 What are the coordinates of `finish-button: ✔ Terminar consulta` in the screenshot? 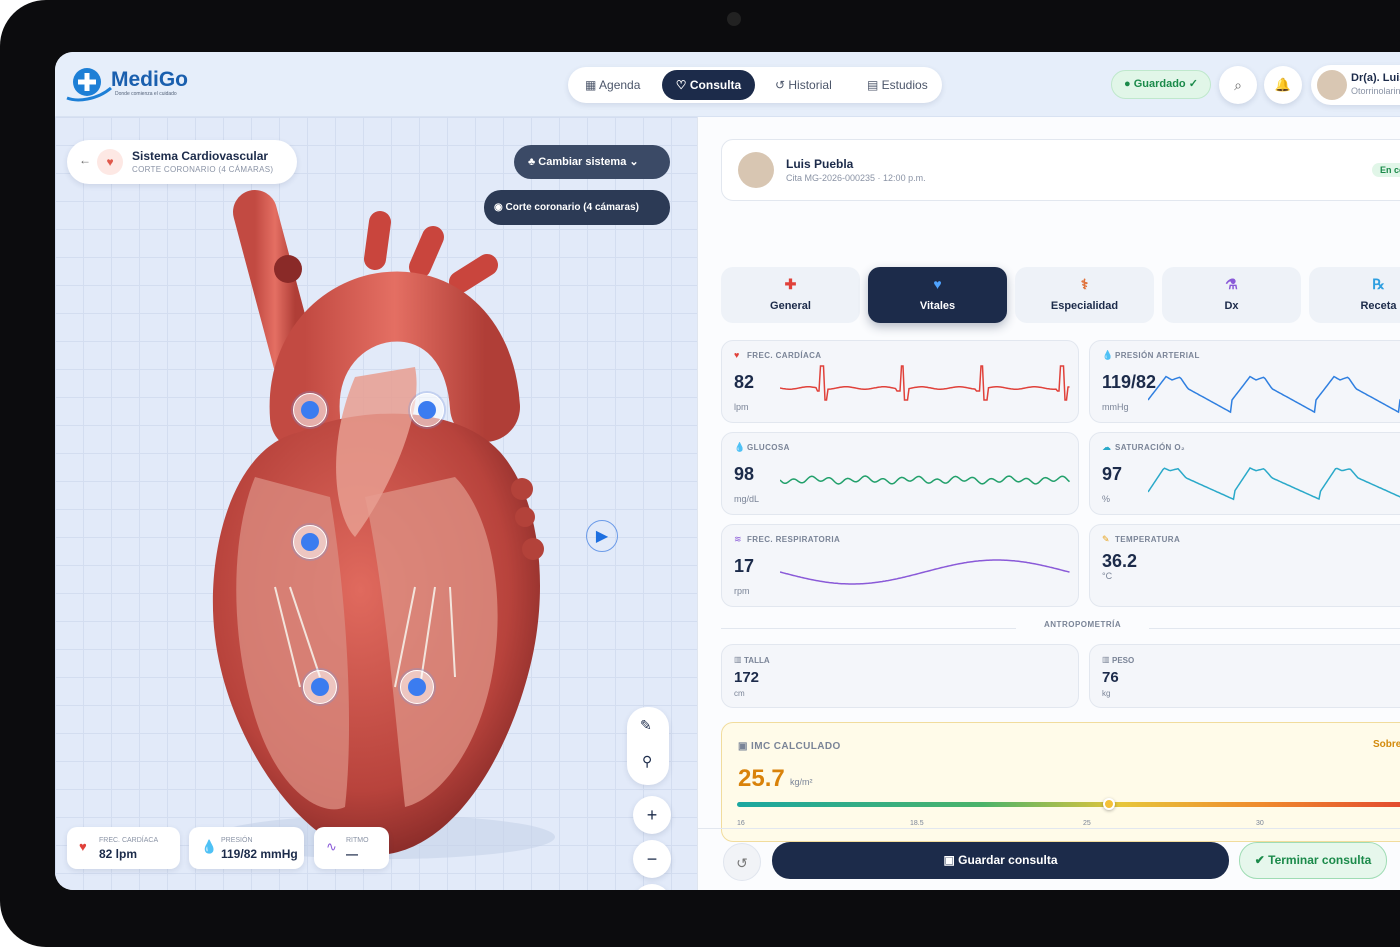 It's located at (1313, 860).